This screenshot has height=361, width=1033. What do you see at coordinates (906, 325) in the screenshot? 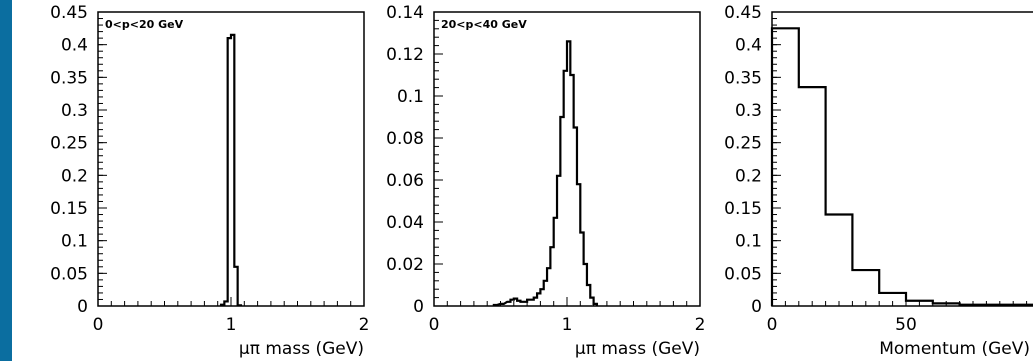
I see `x-tick-label: 50` at bounding box center [906, 325].